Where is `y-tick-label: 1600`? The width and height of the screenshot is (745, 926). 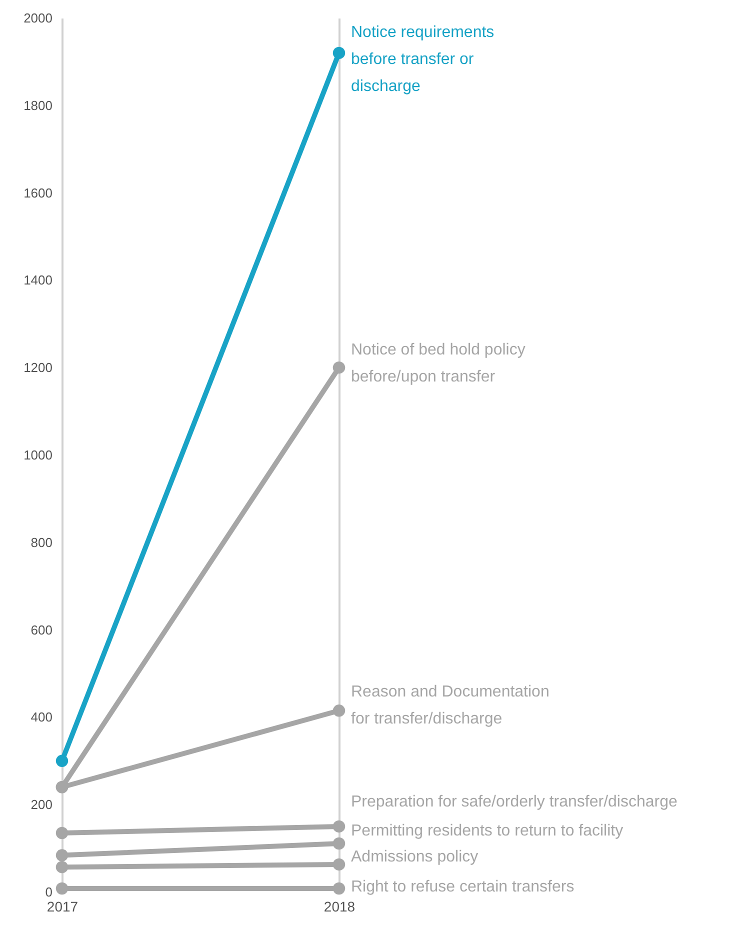 y-tick-label: 1600 is located at coordinates (38, 192).